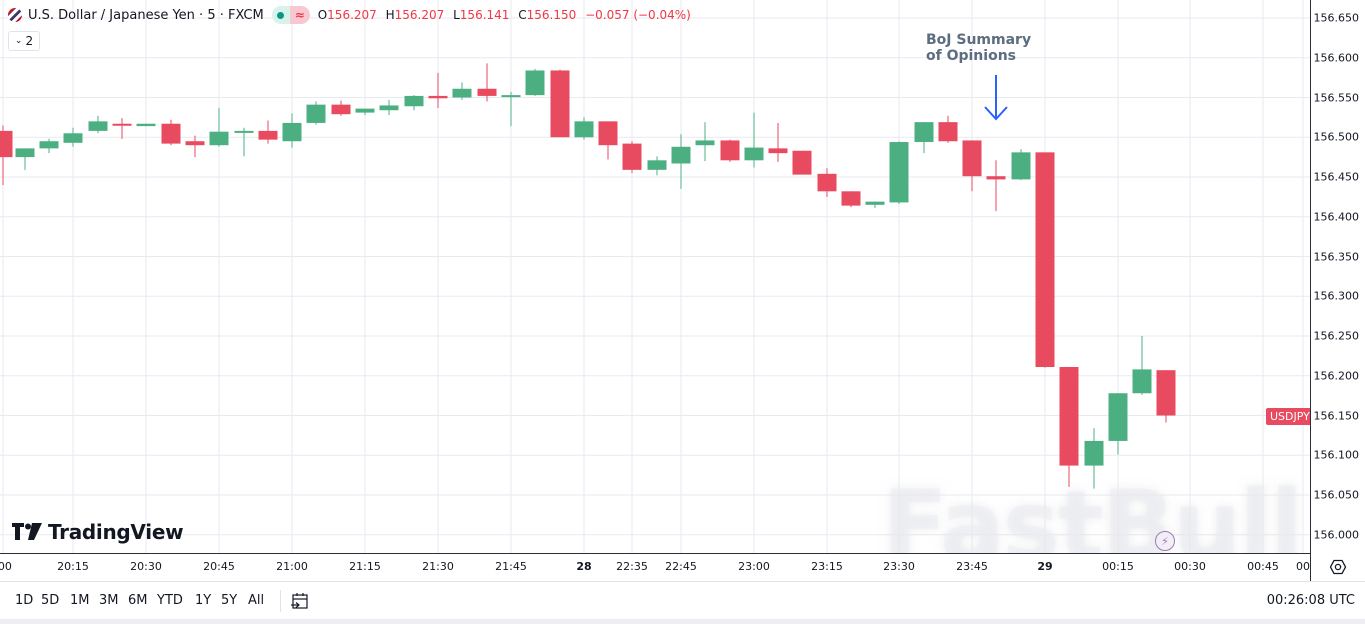 The width and height of the screenshot is (1365, 624). I want to click on bottom-strip, so click(682, 621).